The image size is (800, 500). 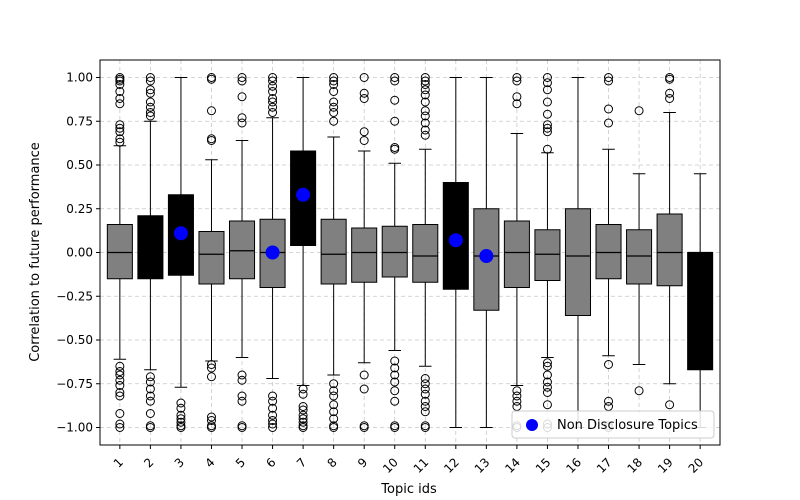 I want to click on legend-frame, so click(x=613, y=424).